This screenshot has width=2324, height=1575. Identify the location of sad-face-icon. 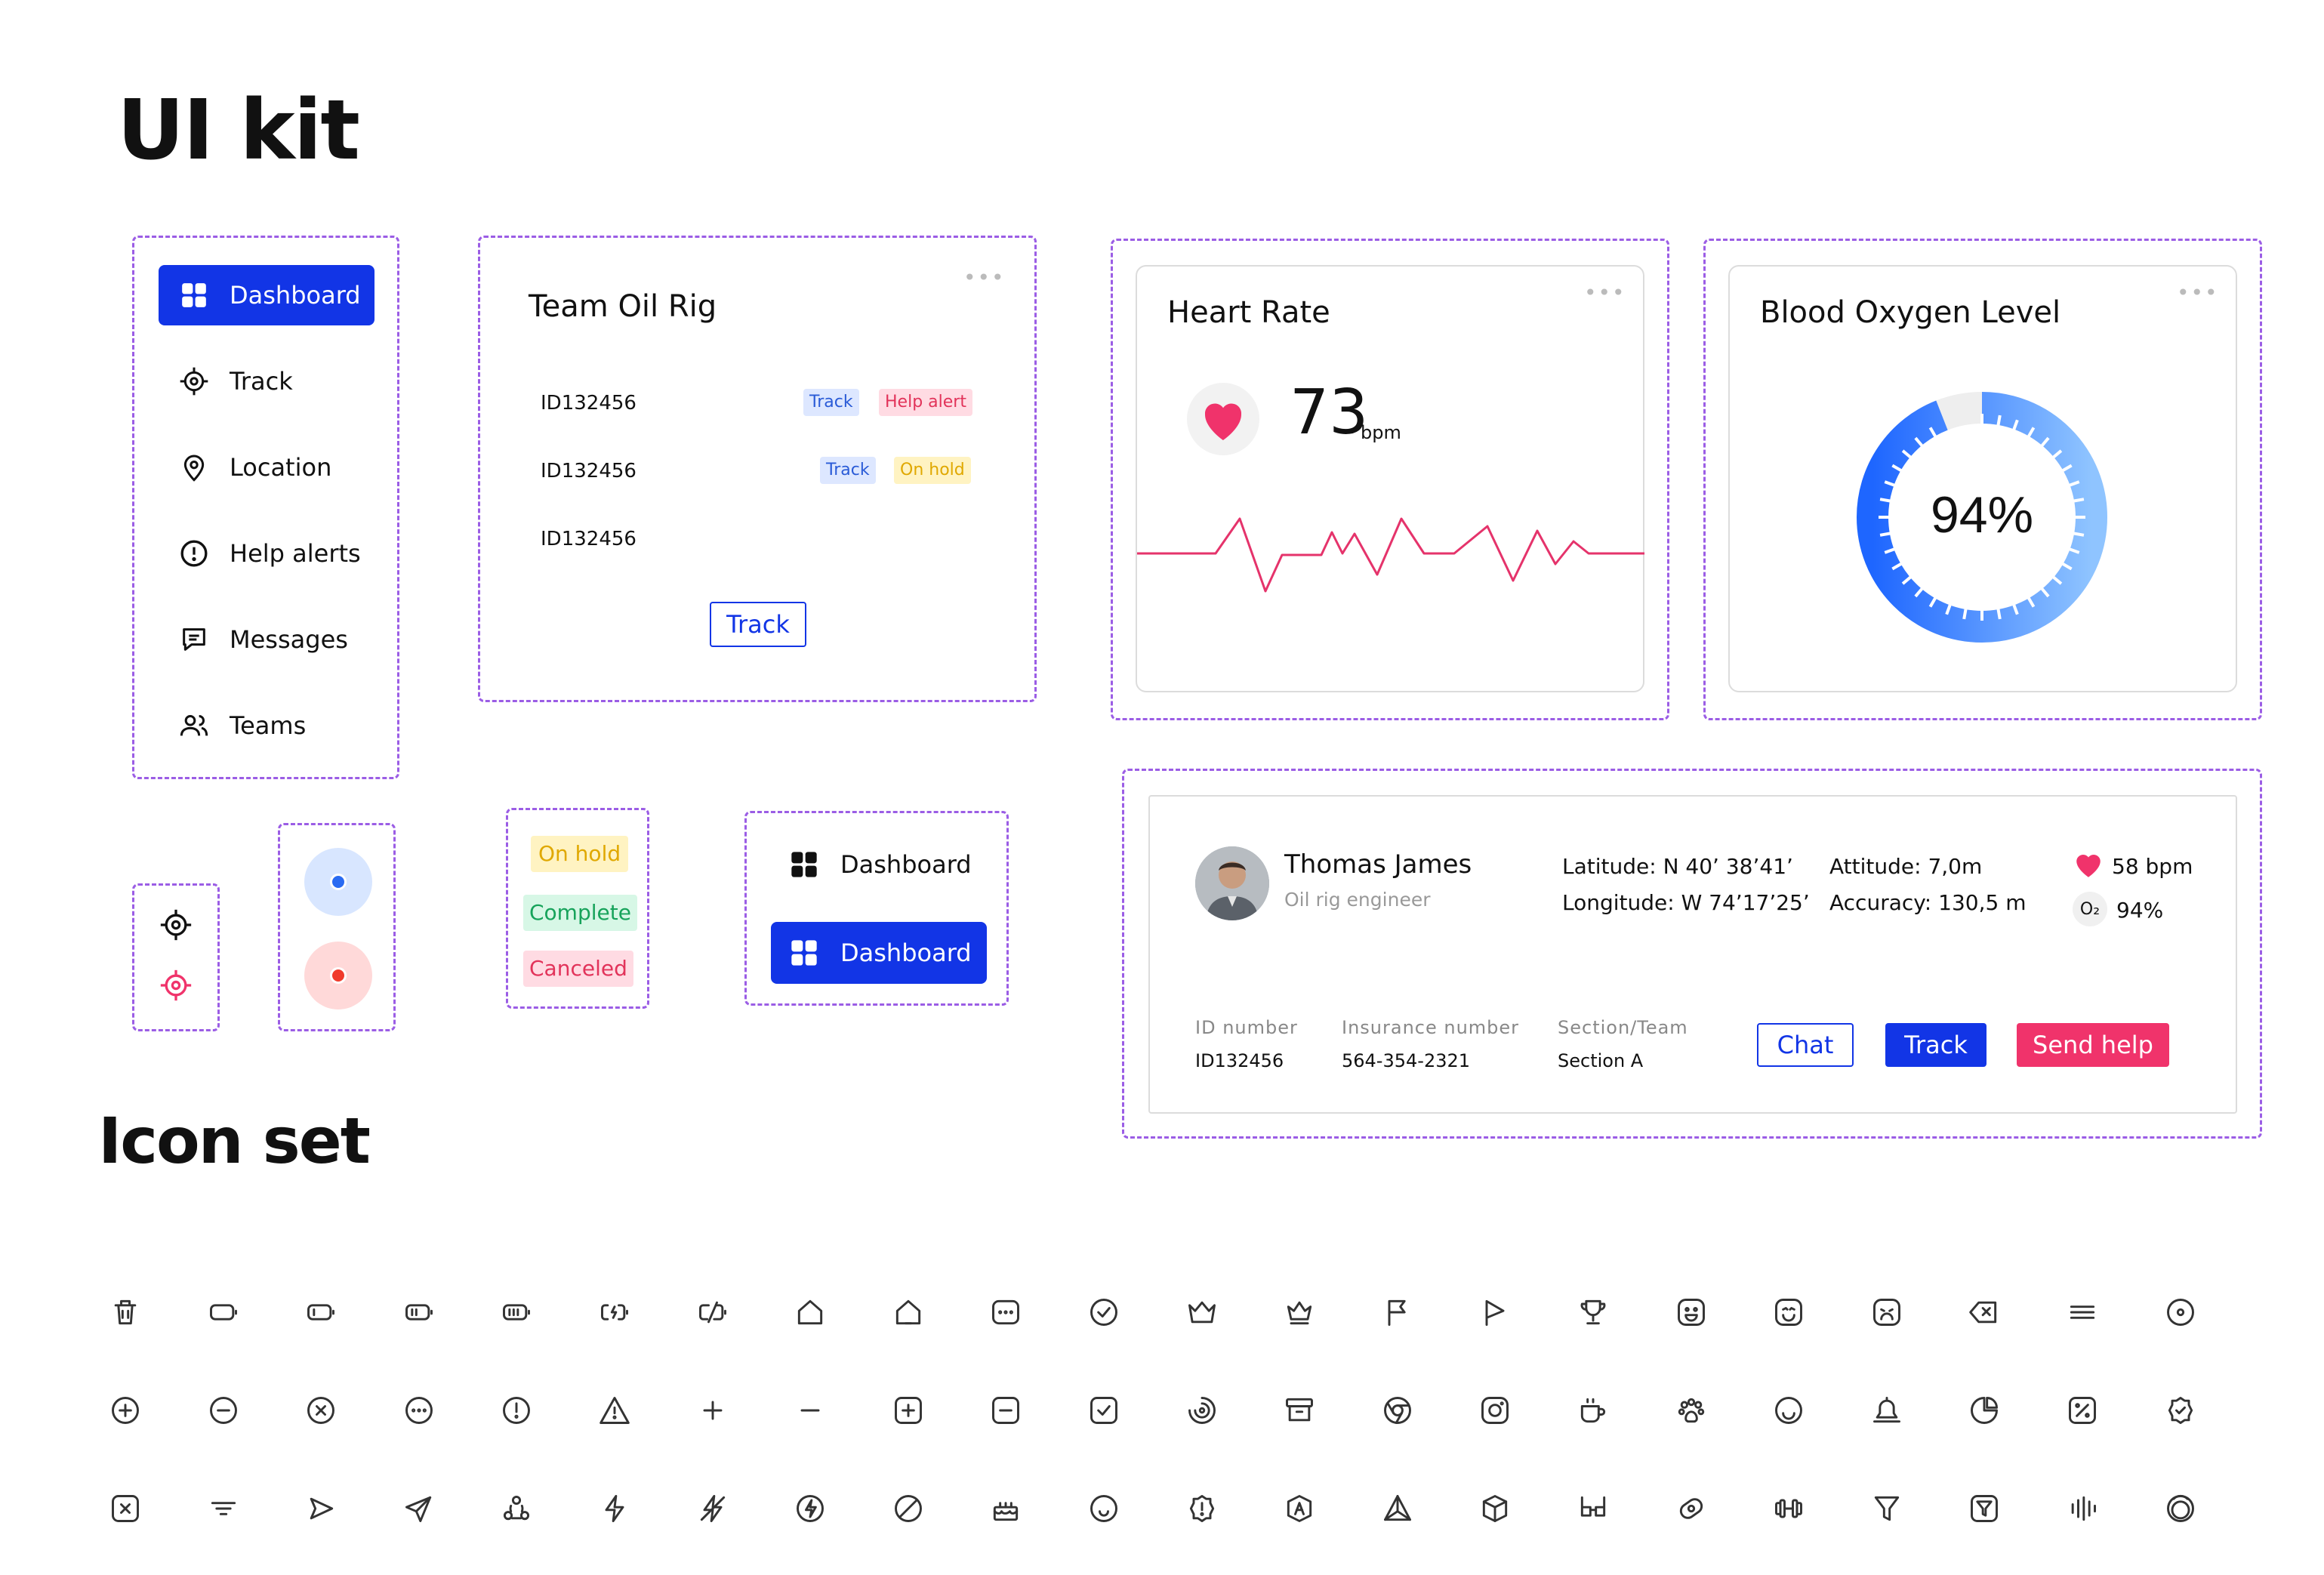
(1886, 1312).